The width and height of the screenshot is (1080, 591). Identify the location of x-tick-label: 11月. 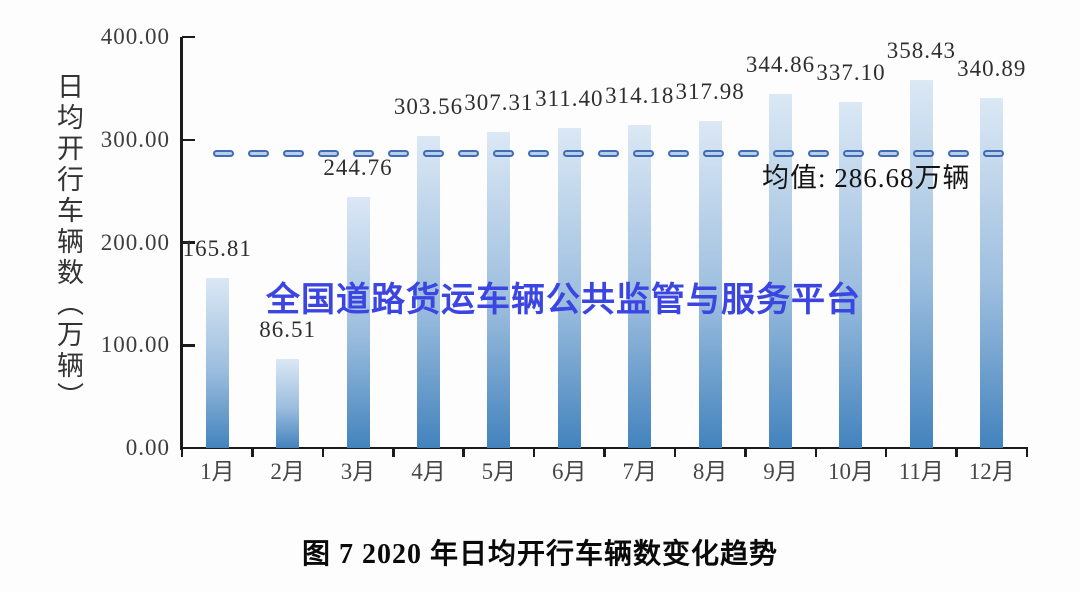
(921, 471).